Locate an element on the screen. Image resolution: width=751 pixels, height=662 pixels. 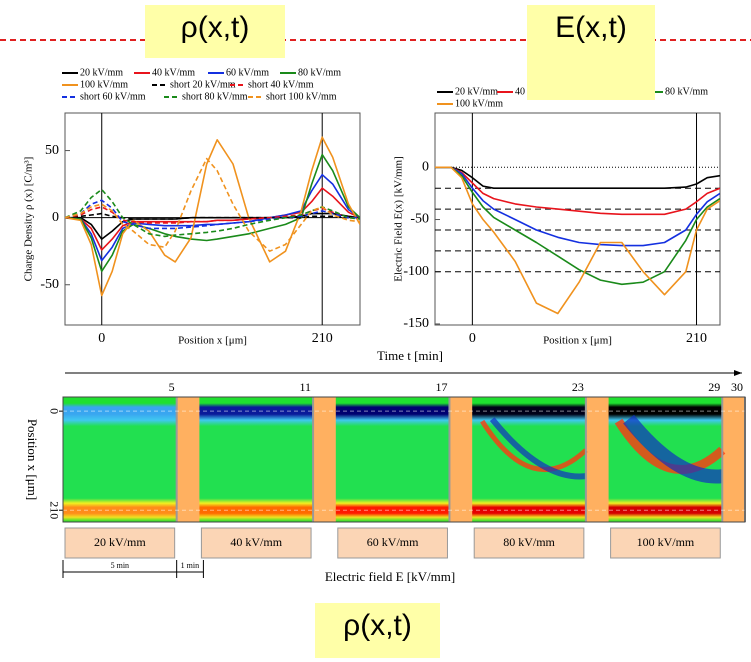
stage-label: 20 kV/mm is located at coordinates (120, 542).